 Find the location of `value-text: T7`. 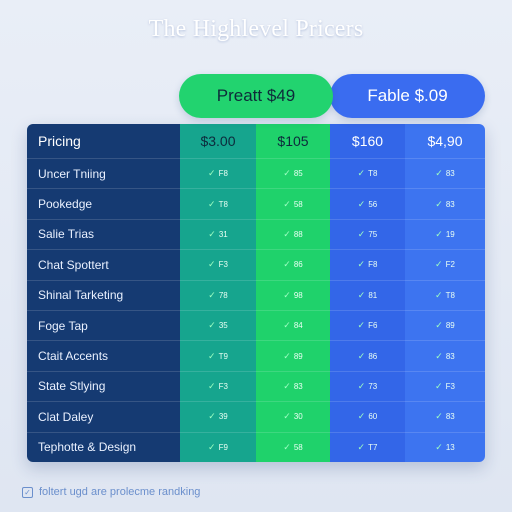

value-text: T7 is located at coordinates (373, 447).